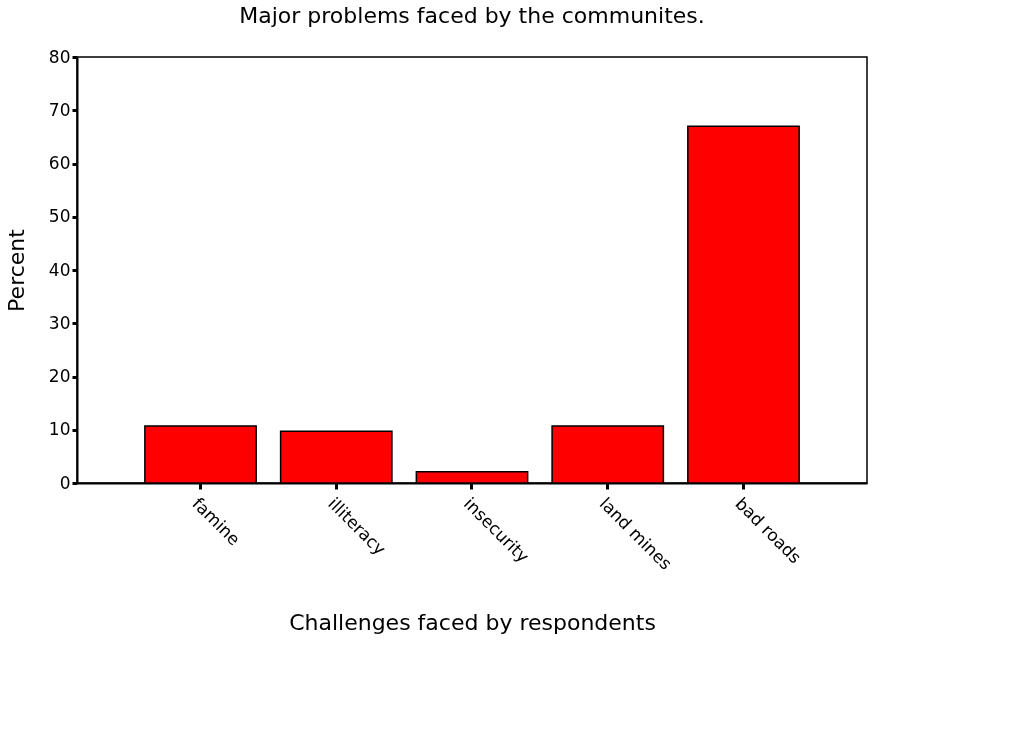 This screenshot has height=749, width=1023. I want to click on y-tick-label: 20, so click(59, 376).